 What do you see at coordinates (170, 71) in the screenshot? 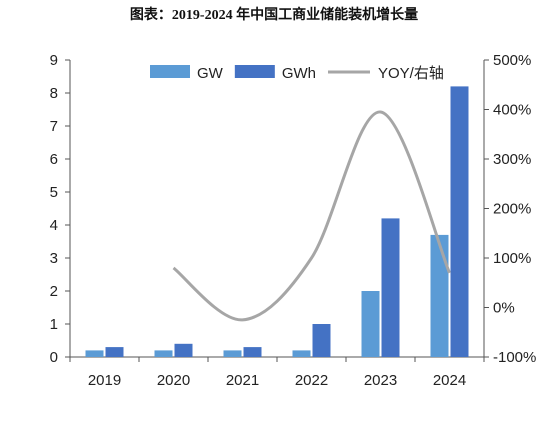
I see `legend-swatch-gw` at bounding box center [170, 71].